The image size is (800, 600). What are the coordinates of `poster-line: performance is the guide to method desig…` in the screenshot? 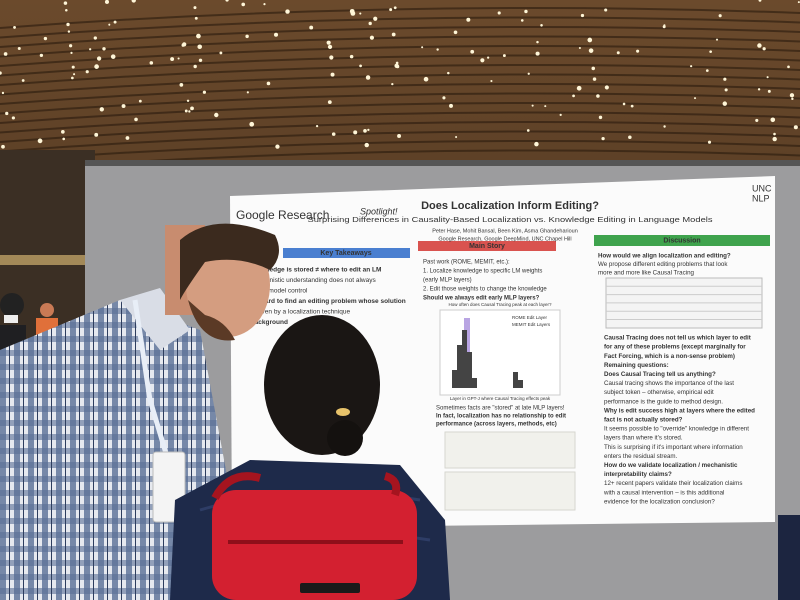 It's located at (663, 401).